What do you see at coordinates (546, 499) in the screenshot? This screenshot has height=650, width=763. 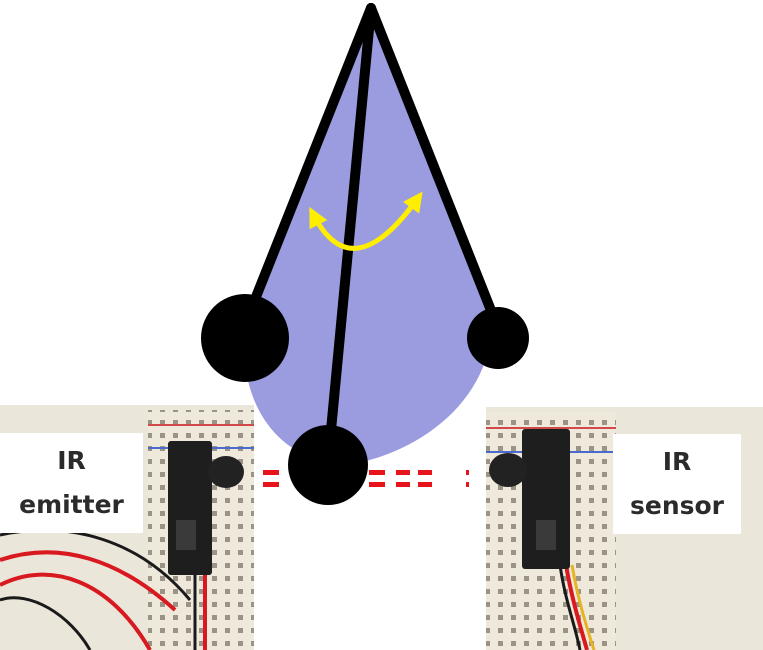 I see `ir-sensor-body` at bounding box center [546, 499].